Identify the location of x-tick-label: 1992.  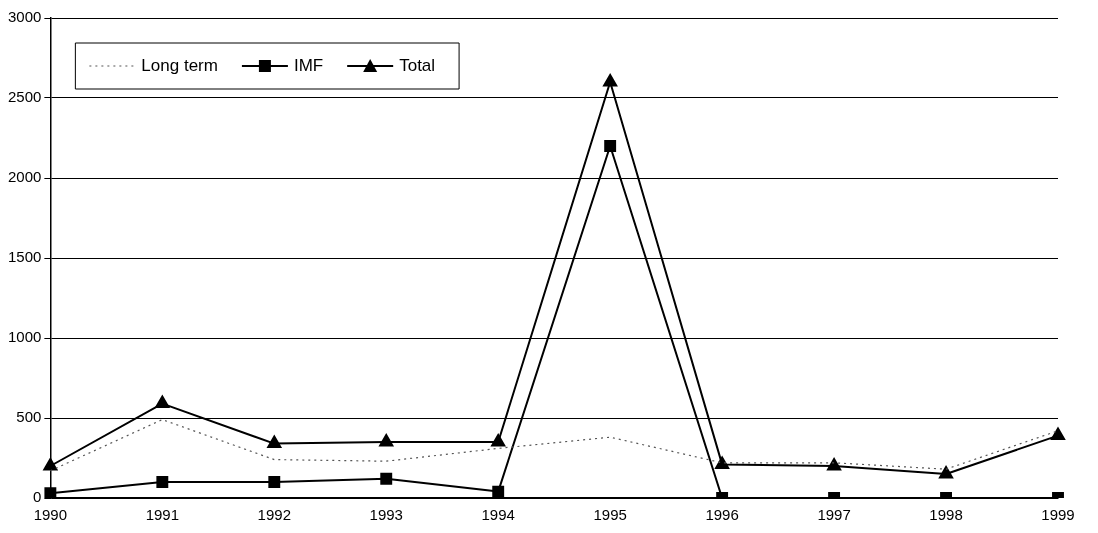
(274, 515).